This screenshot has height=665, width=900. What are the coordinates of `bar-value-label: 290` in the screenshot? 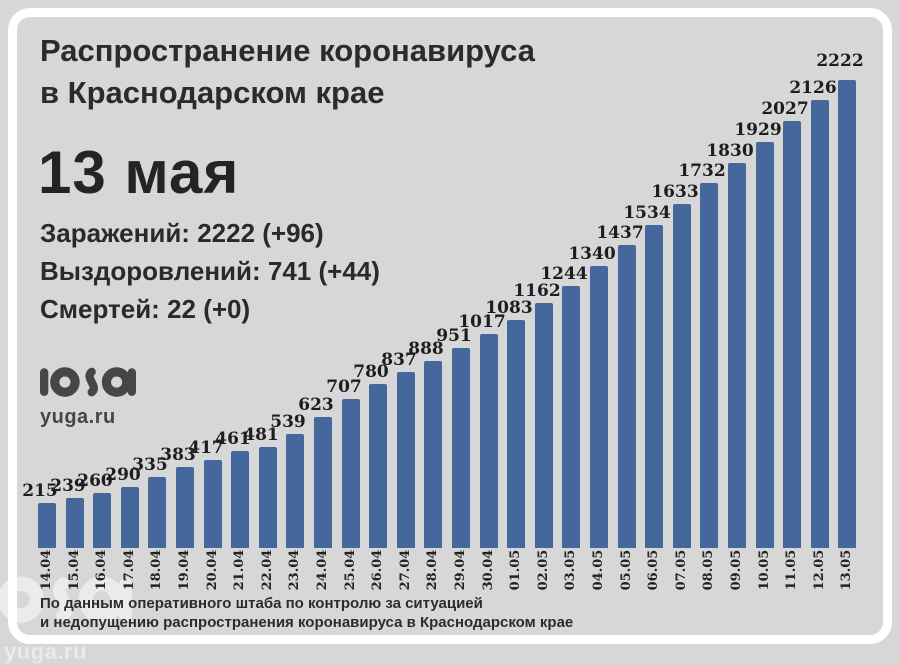 It's located at (123, 475).